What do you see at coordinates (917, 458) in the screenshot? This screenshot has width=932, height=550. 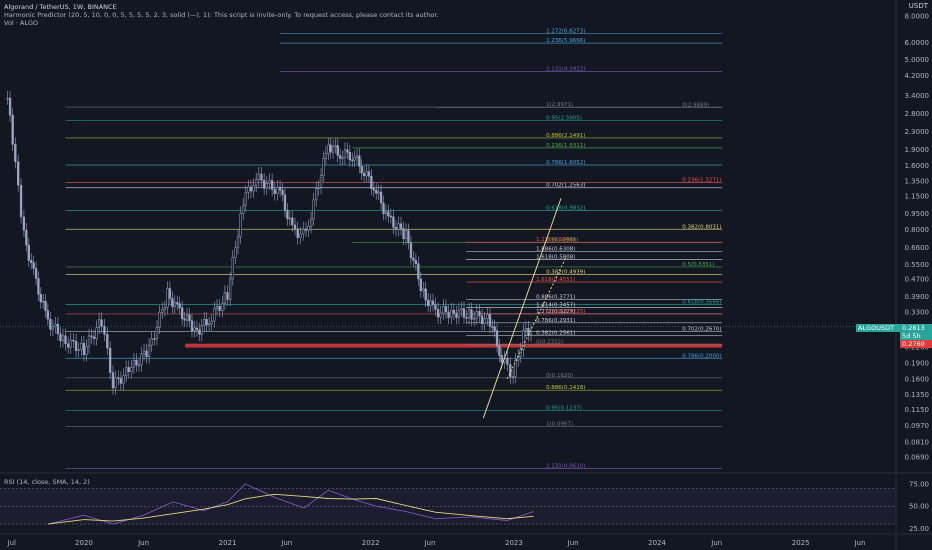 I see `price-tick-label: 0.0690` at bounding box center [917, 458].